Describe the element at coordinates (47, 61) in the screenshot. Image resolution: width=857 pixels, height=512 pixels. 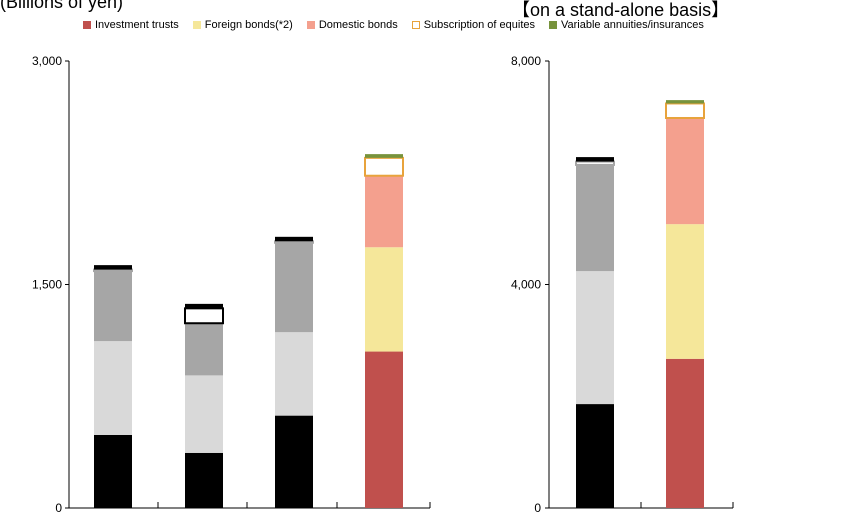
I see `y-tick-label: 3,000` at that location.